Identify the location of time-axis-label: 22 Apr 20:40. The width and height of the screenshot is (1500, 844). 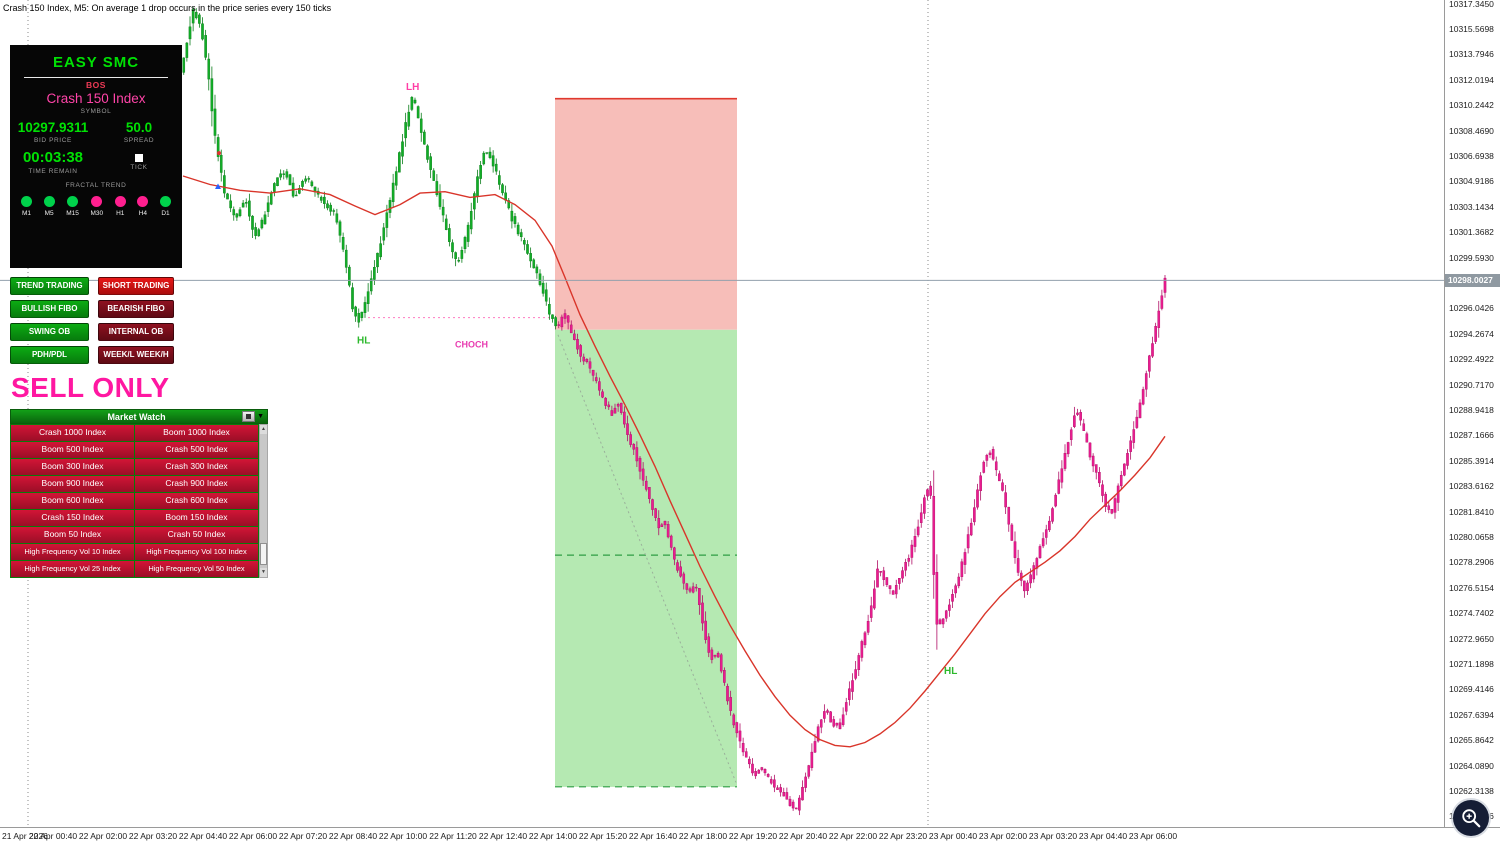
(803, 836).